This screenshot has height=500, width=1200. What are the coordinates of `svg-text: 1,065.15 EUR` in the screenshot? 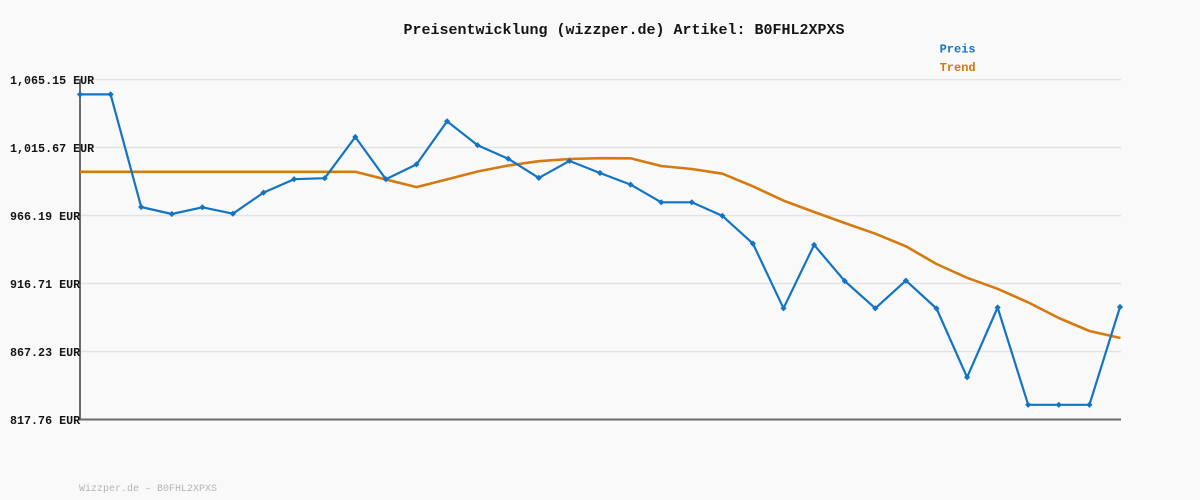 It's located at (52, 81).